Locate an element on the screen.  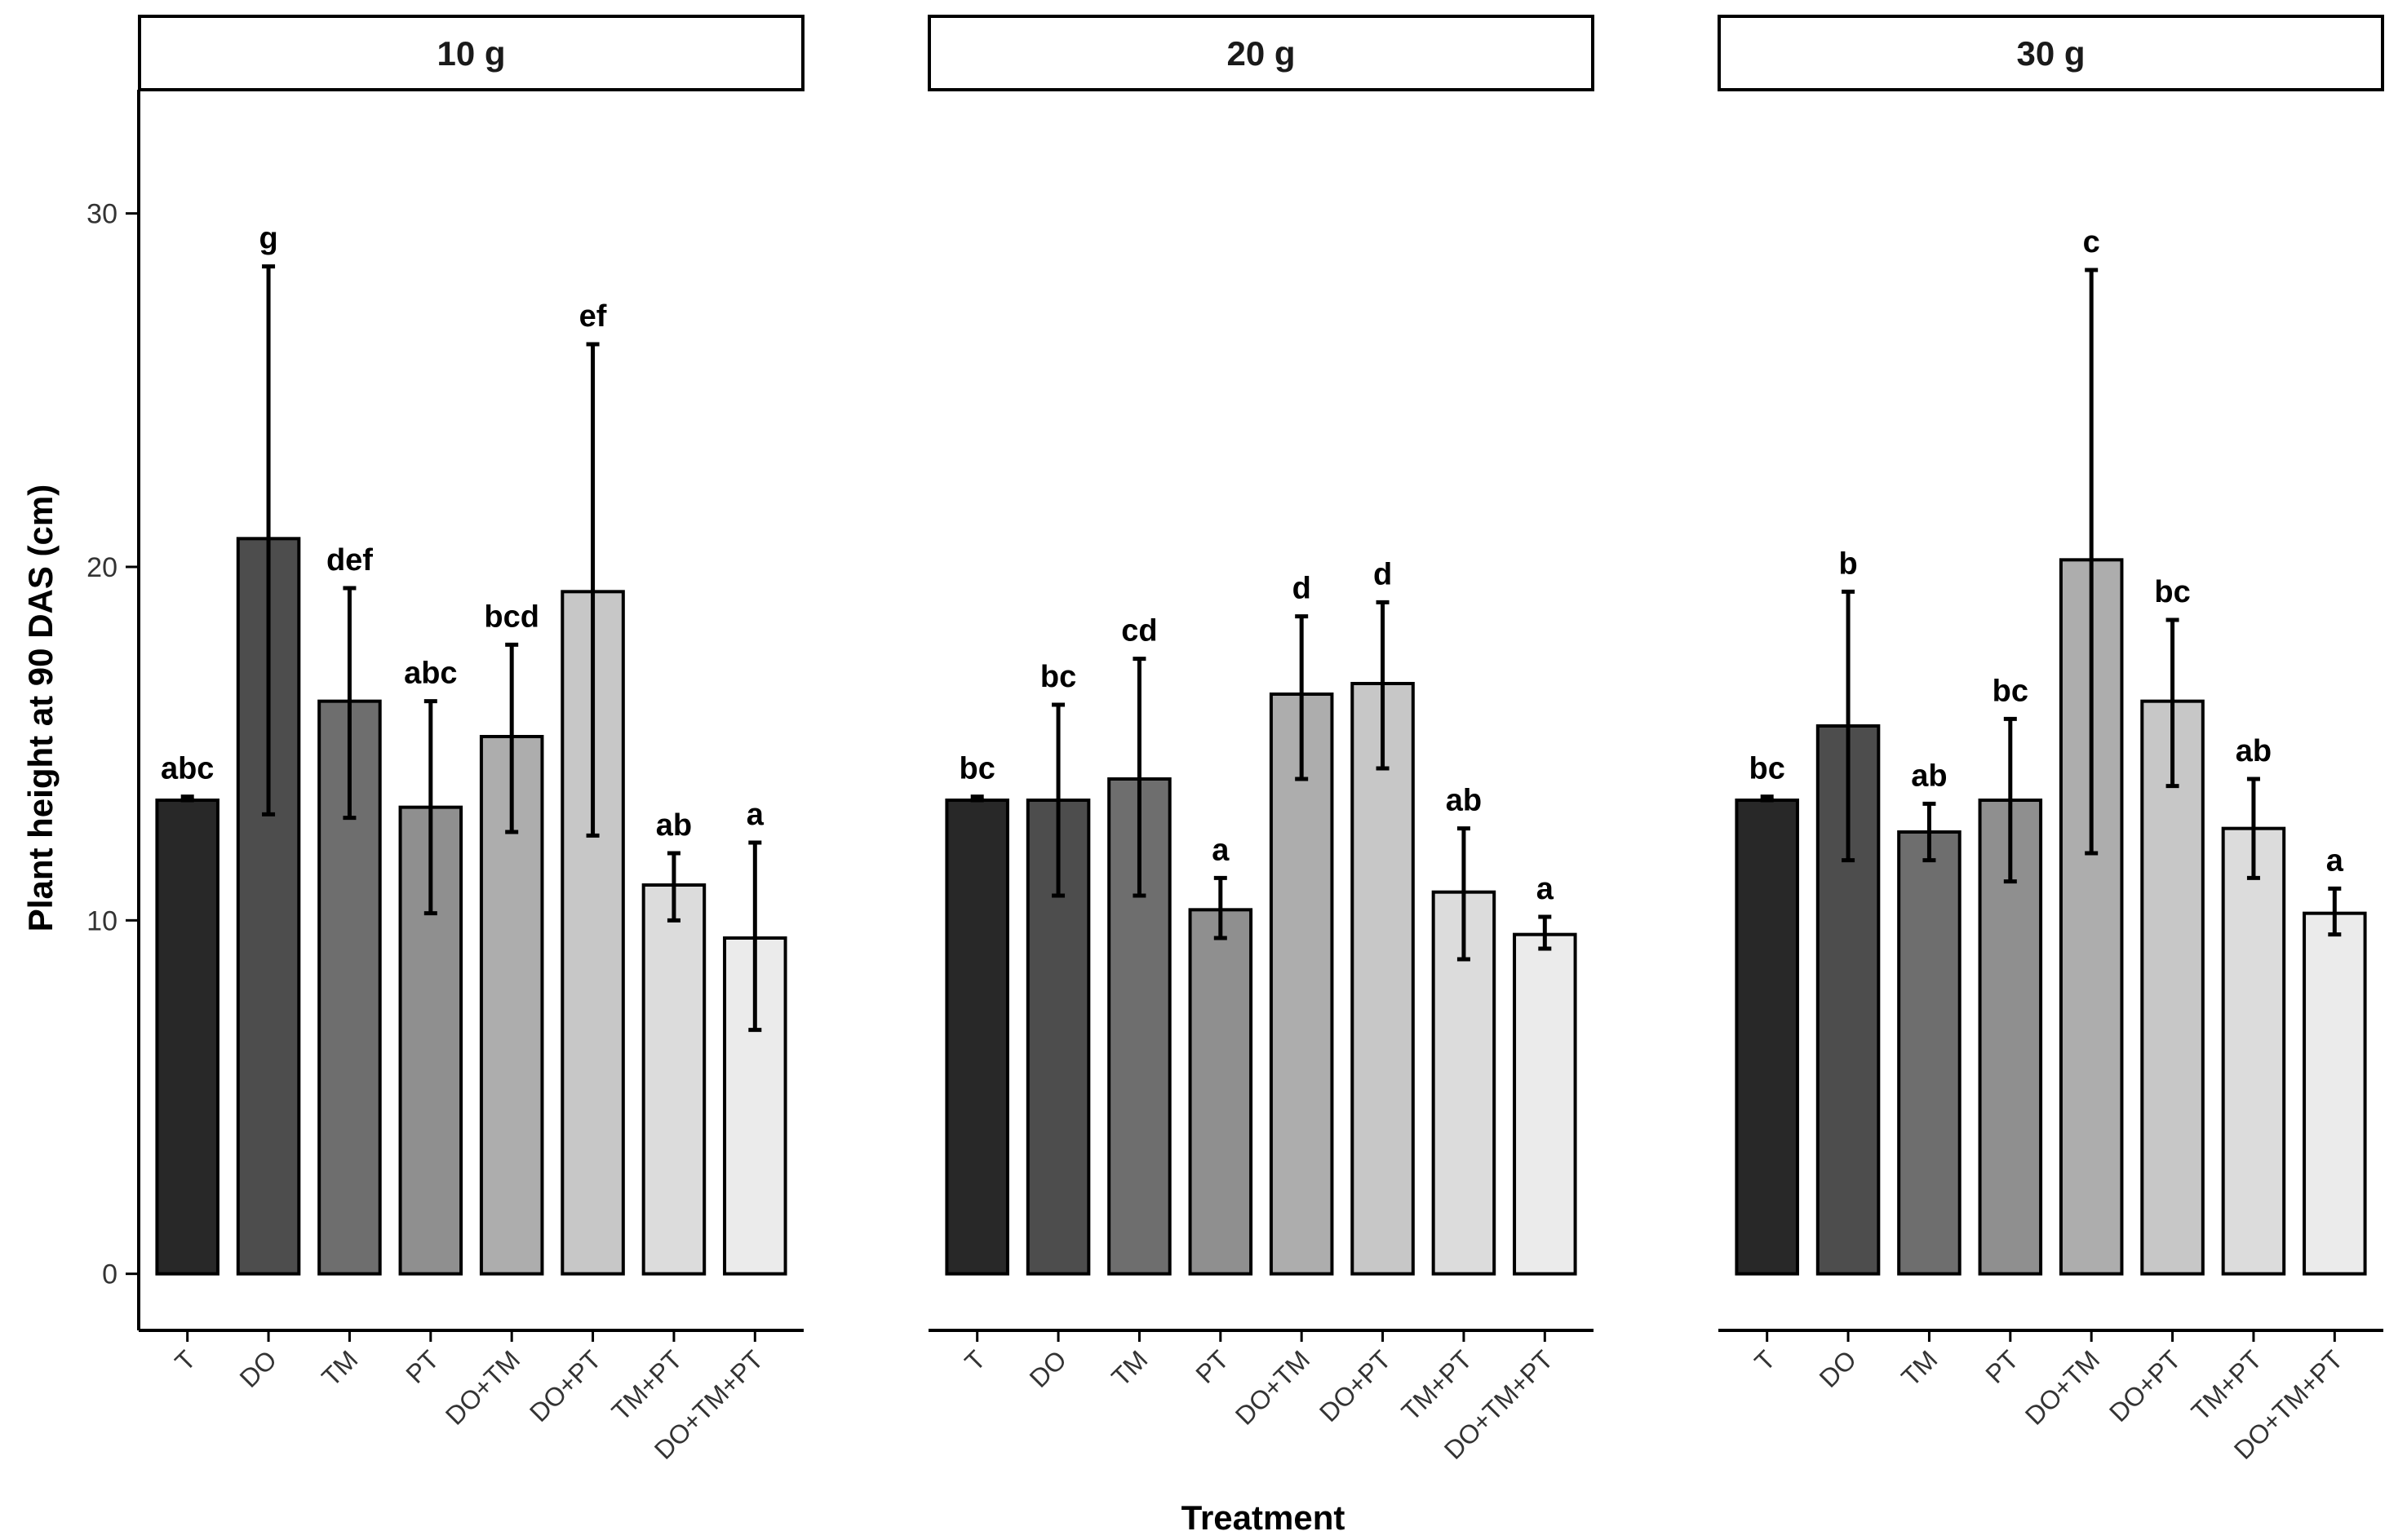
facet-strip-label: 20 g is located at coordinates (1261, 53).